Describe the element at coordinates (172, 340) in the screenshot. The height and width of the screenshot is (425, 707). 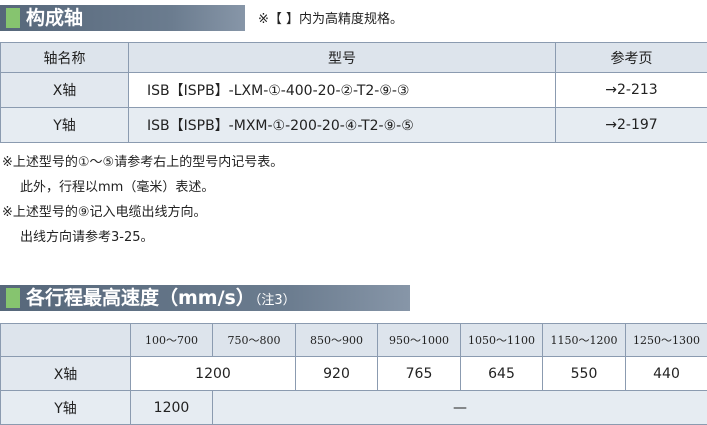
I see `header-cell: 100～700` at that location.